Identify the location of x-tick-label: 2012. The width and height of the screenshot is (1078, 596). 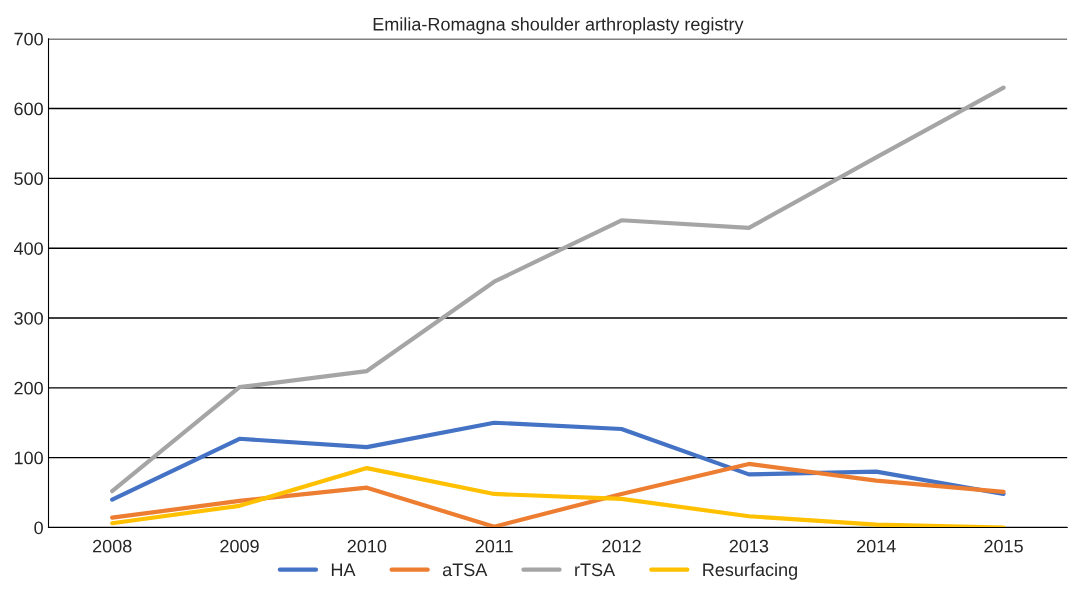
(621, 546).